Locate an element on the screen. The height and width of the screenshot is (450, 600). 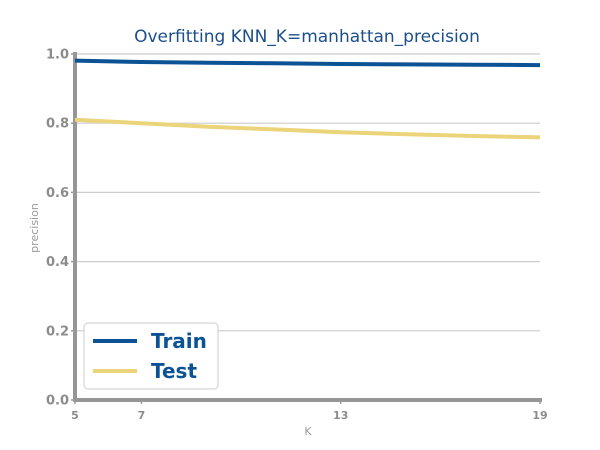
y-tick-label: 1.0 is located at coordinates (57, 55).